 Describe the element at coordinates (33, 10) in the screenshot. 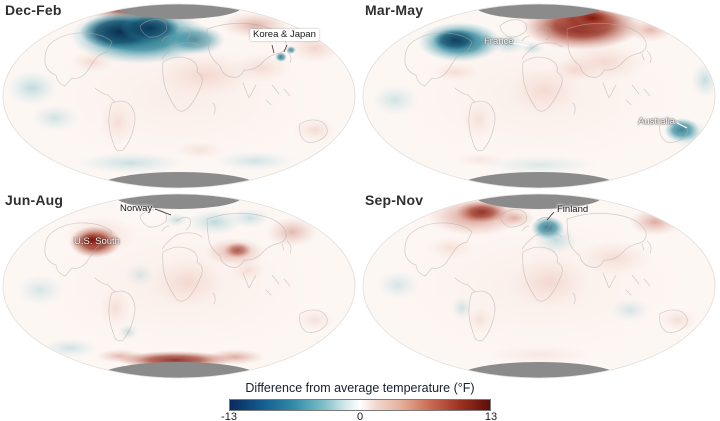

I see `panel-title-dec-feb: Dec-Feb` at that location.